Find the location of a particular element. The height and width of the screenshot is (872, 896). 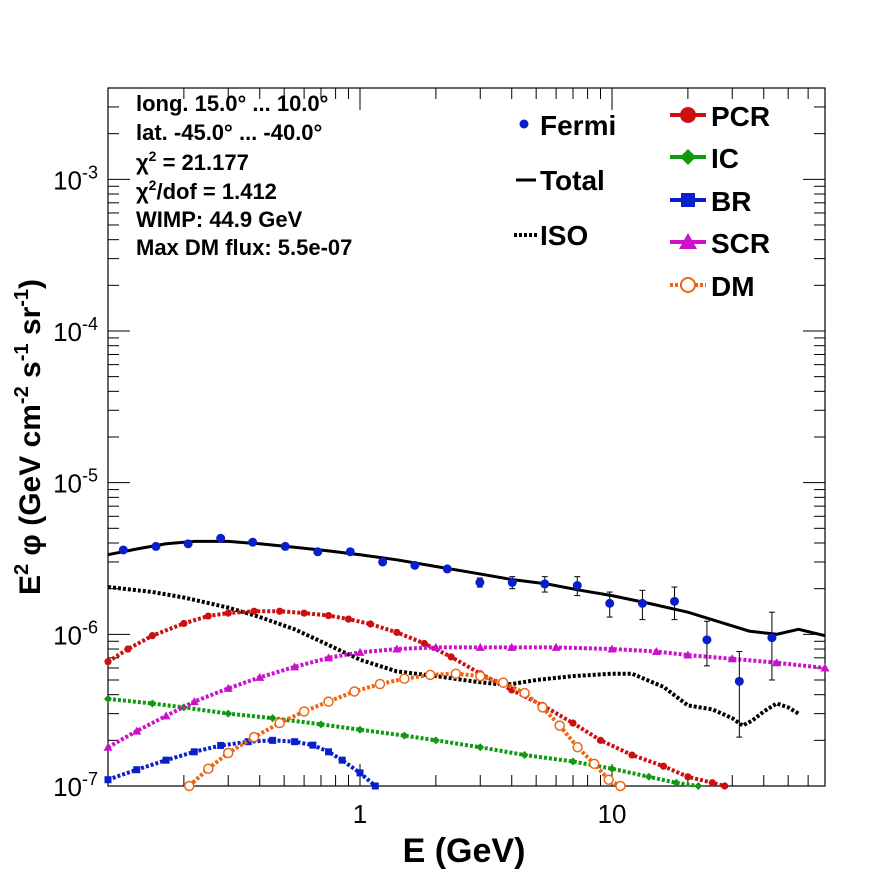

info-wimp: WIMP: 44.9 GeV is located at coordinates (219, 219).